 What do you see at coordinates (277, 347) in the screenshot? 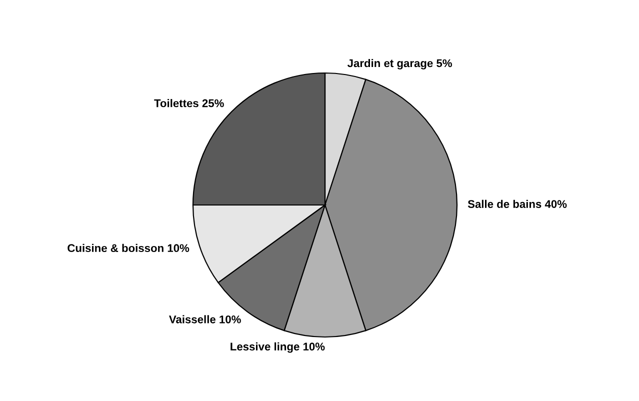
I see `slice-label: Lessive linge 10%` at bounding box center [277, 347].